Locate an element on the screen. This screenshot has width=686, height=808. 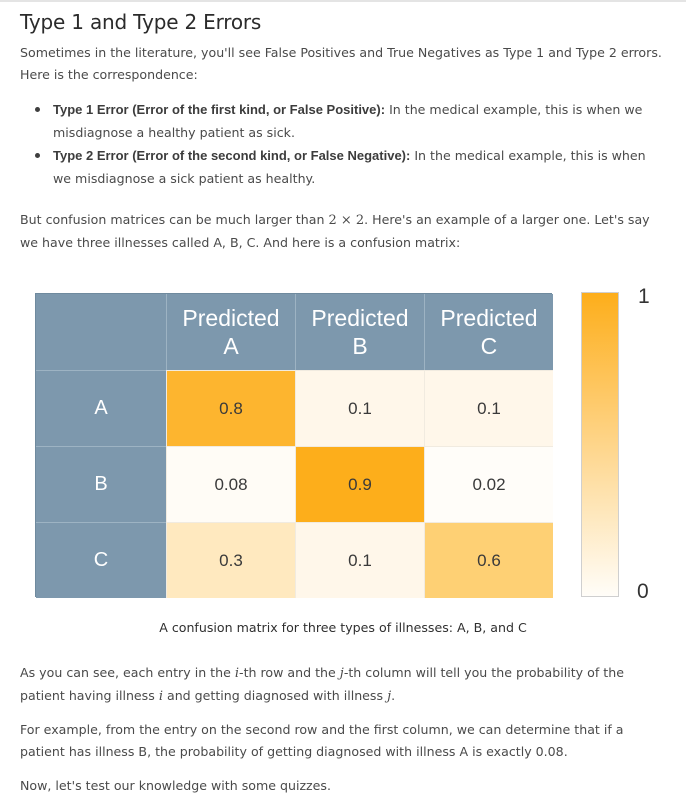
ij-text: -th row and the is located at coordinates (289, 672).